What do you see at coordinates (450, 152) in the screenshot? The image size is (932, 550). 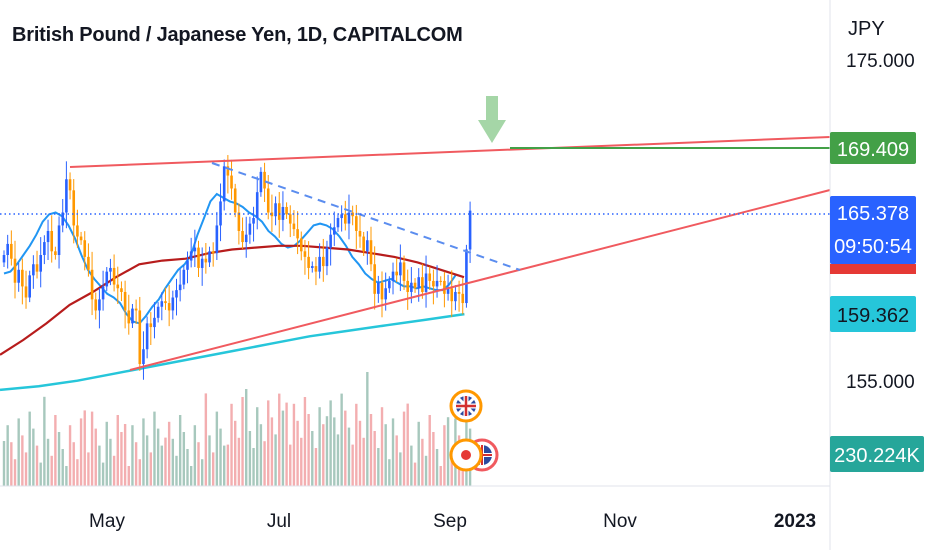 I see `upper-trendline` at bounding box center [450, 152].